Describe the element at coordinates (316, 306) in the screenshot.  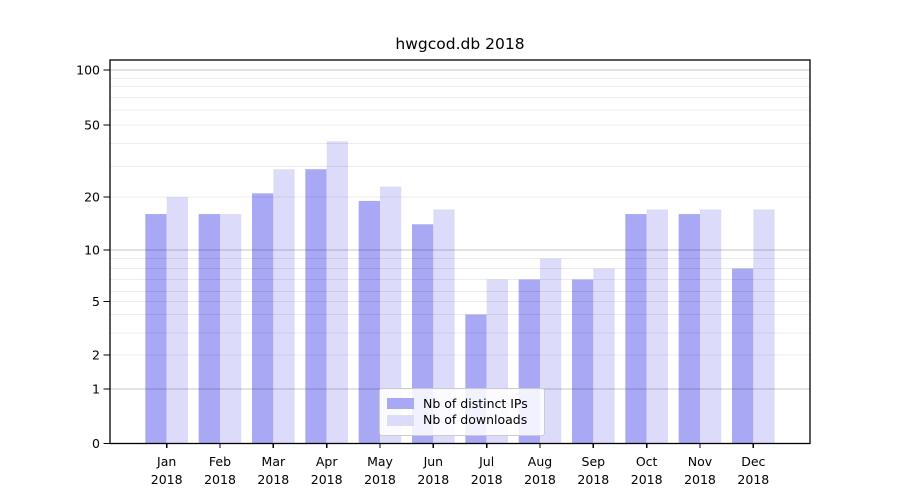
I see `bar-nb-of-distinct-ips-apr-2018` at that location.